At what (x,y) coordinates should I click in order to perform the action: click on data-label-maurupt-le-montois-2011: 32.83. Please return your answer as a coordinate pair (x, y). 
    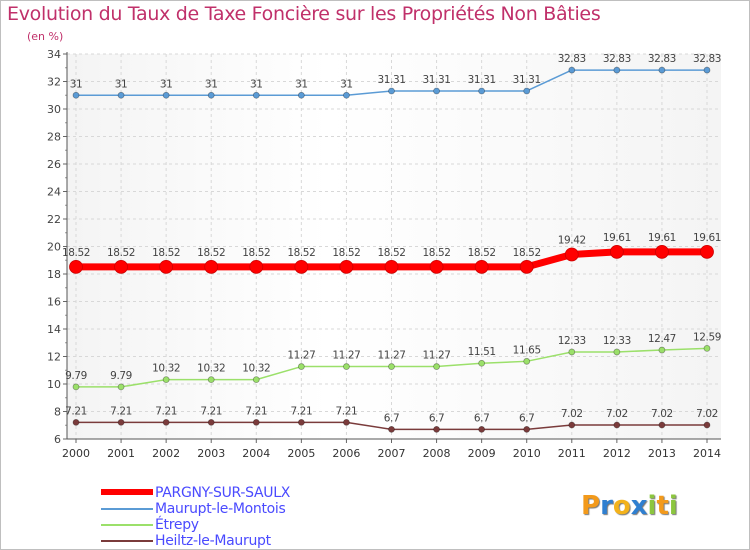
    Looking at the image, I should click on (572, 59).